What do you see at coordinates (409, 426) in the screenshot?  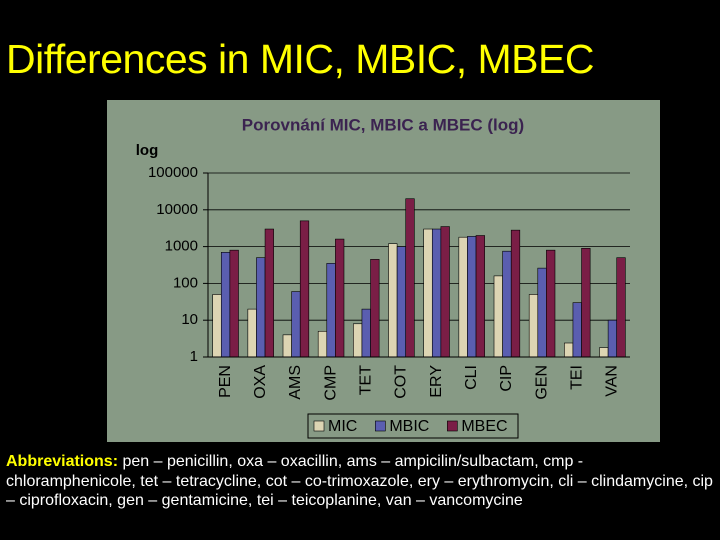 I see `legend-label: MBIC` at bounding box center [409, 426].